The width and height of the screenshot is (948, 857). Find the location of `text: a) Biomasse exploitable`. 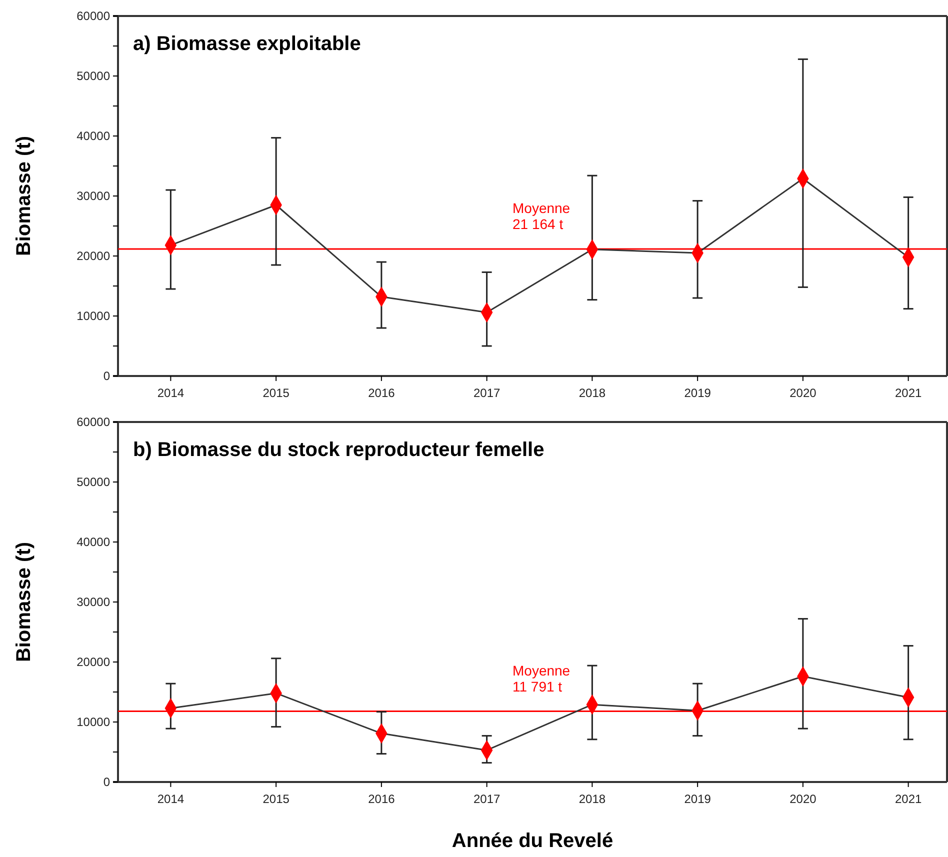

text: a) Biomasse exploitable is located at coordinates (247, 44).